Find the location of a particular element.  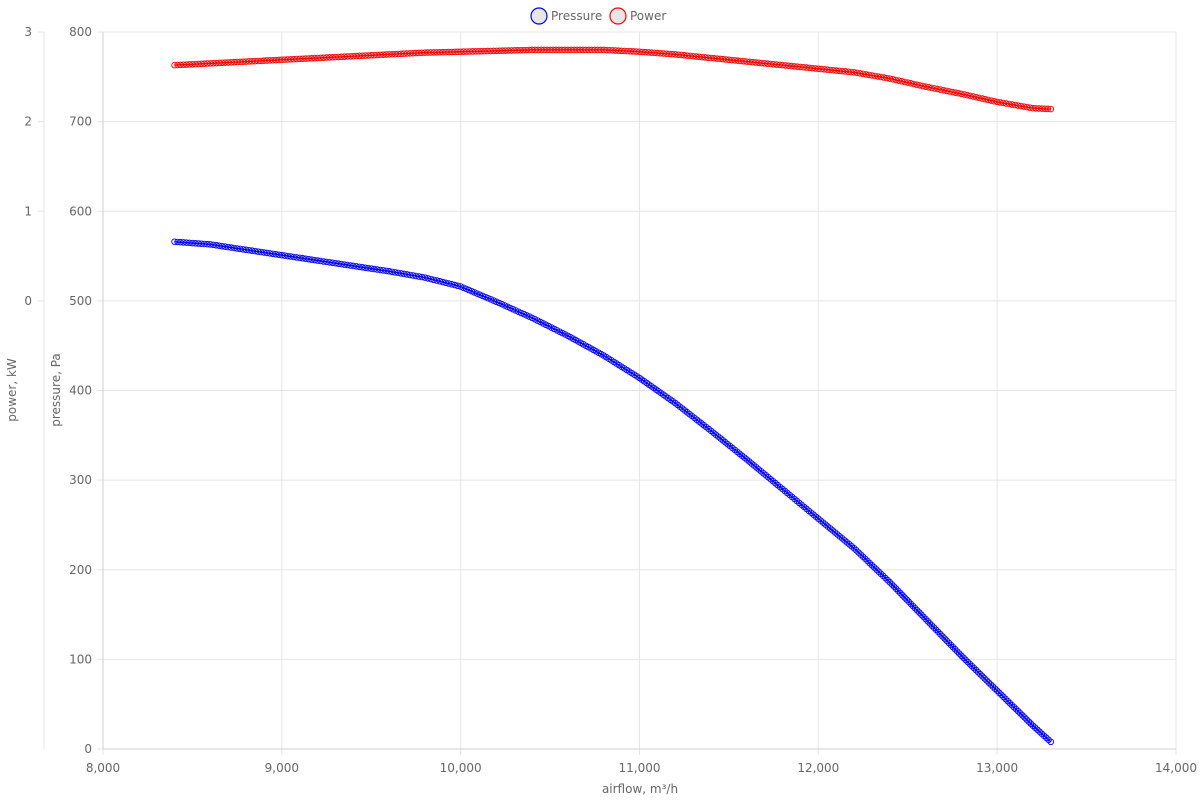

legend-power-marker is located at coordinates (618, 16).